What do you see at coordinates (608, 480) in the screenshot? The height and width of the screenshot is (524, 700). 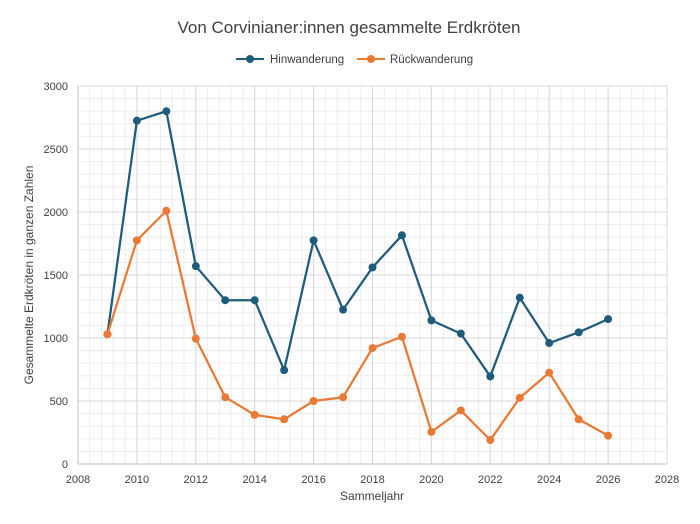 I see `x-tick-label: 2026` at bounding box center [608, 480].